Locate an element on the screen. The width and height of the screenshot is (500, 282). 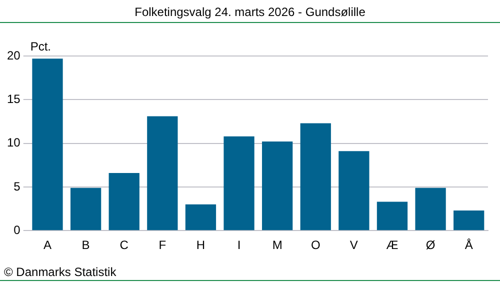
x-tick-label: I is located at coordinates (239, 245).